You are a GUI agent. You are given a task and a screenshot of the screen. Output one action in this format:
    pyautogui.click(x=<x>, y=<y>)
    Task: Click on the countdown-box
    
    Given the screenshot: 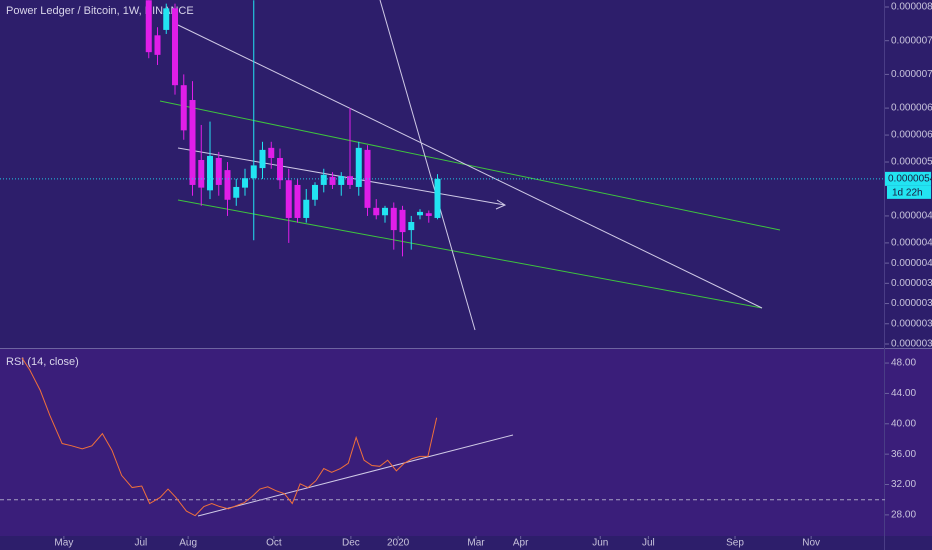 What is the action you would take?
    pyautogui.click(x=909, y=192)
    